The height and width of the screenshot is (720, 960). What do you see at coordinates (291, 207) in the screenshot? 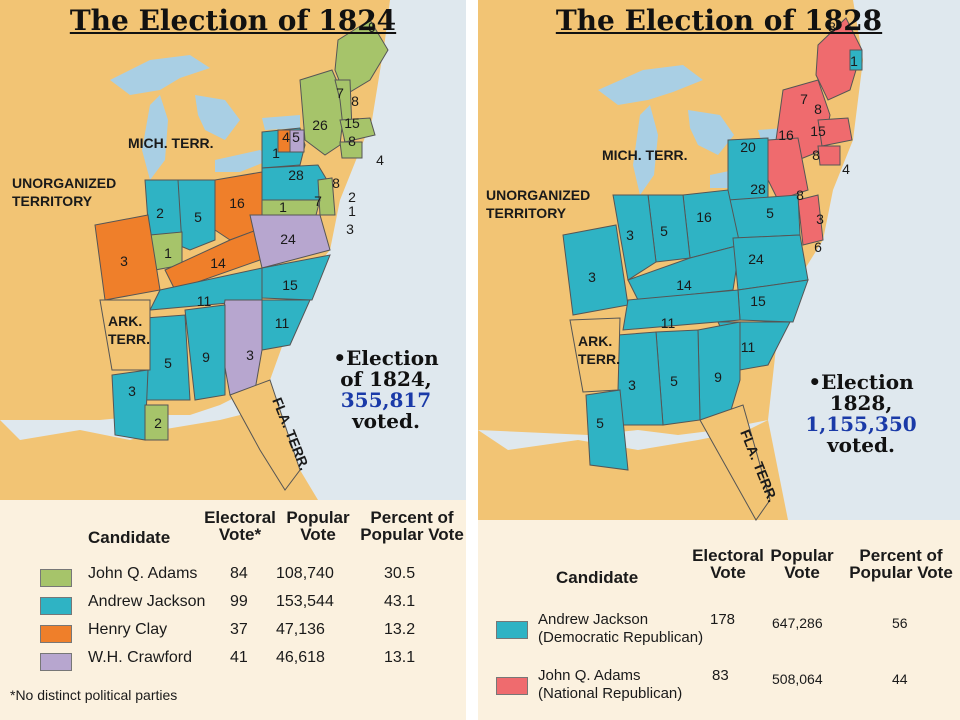
I see `state-maryland` at bounding box center [291, 207].